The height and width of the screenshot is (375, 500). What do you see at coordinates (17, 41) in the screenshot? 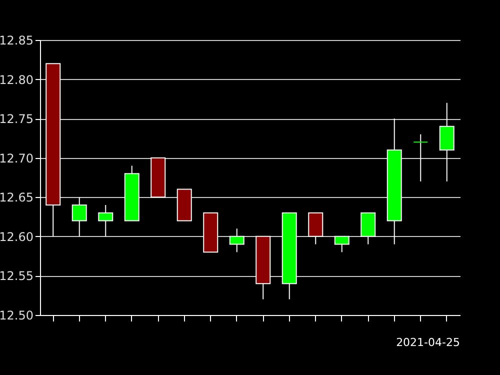
I see `y-tick-label: 12.85` at bounding box center [17, 41].